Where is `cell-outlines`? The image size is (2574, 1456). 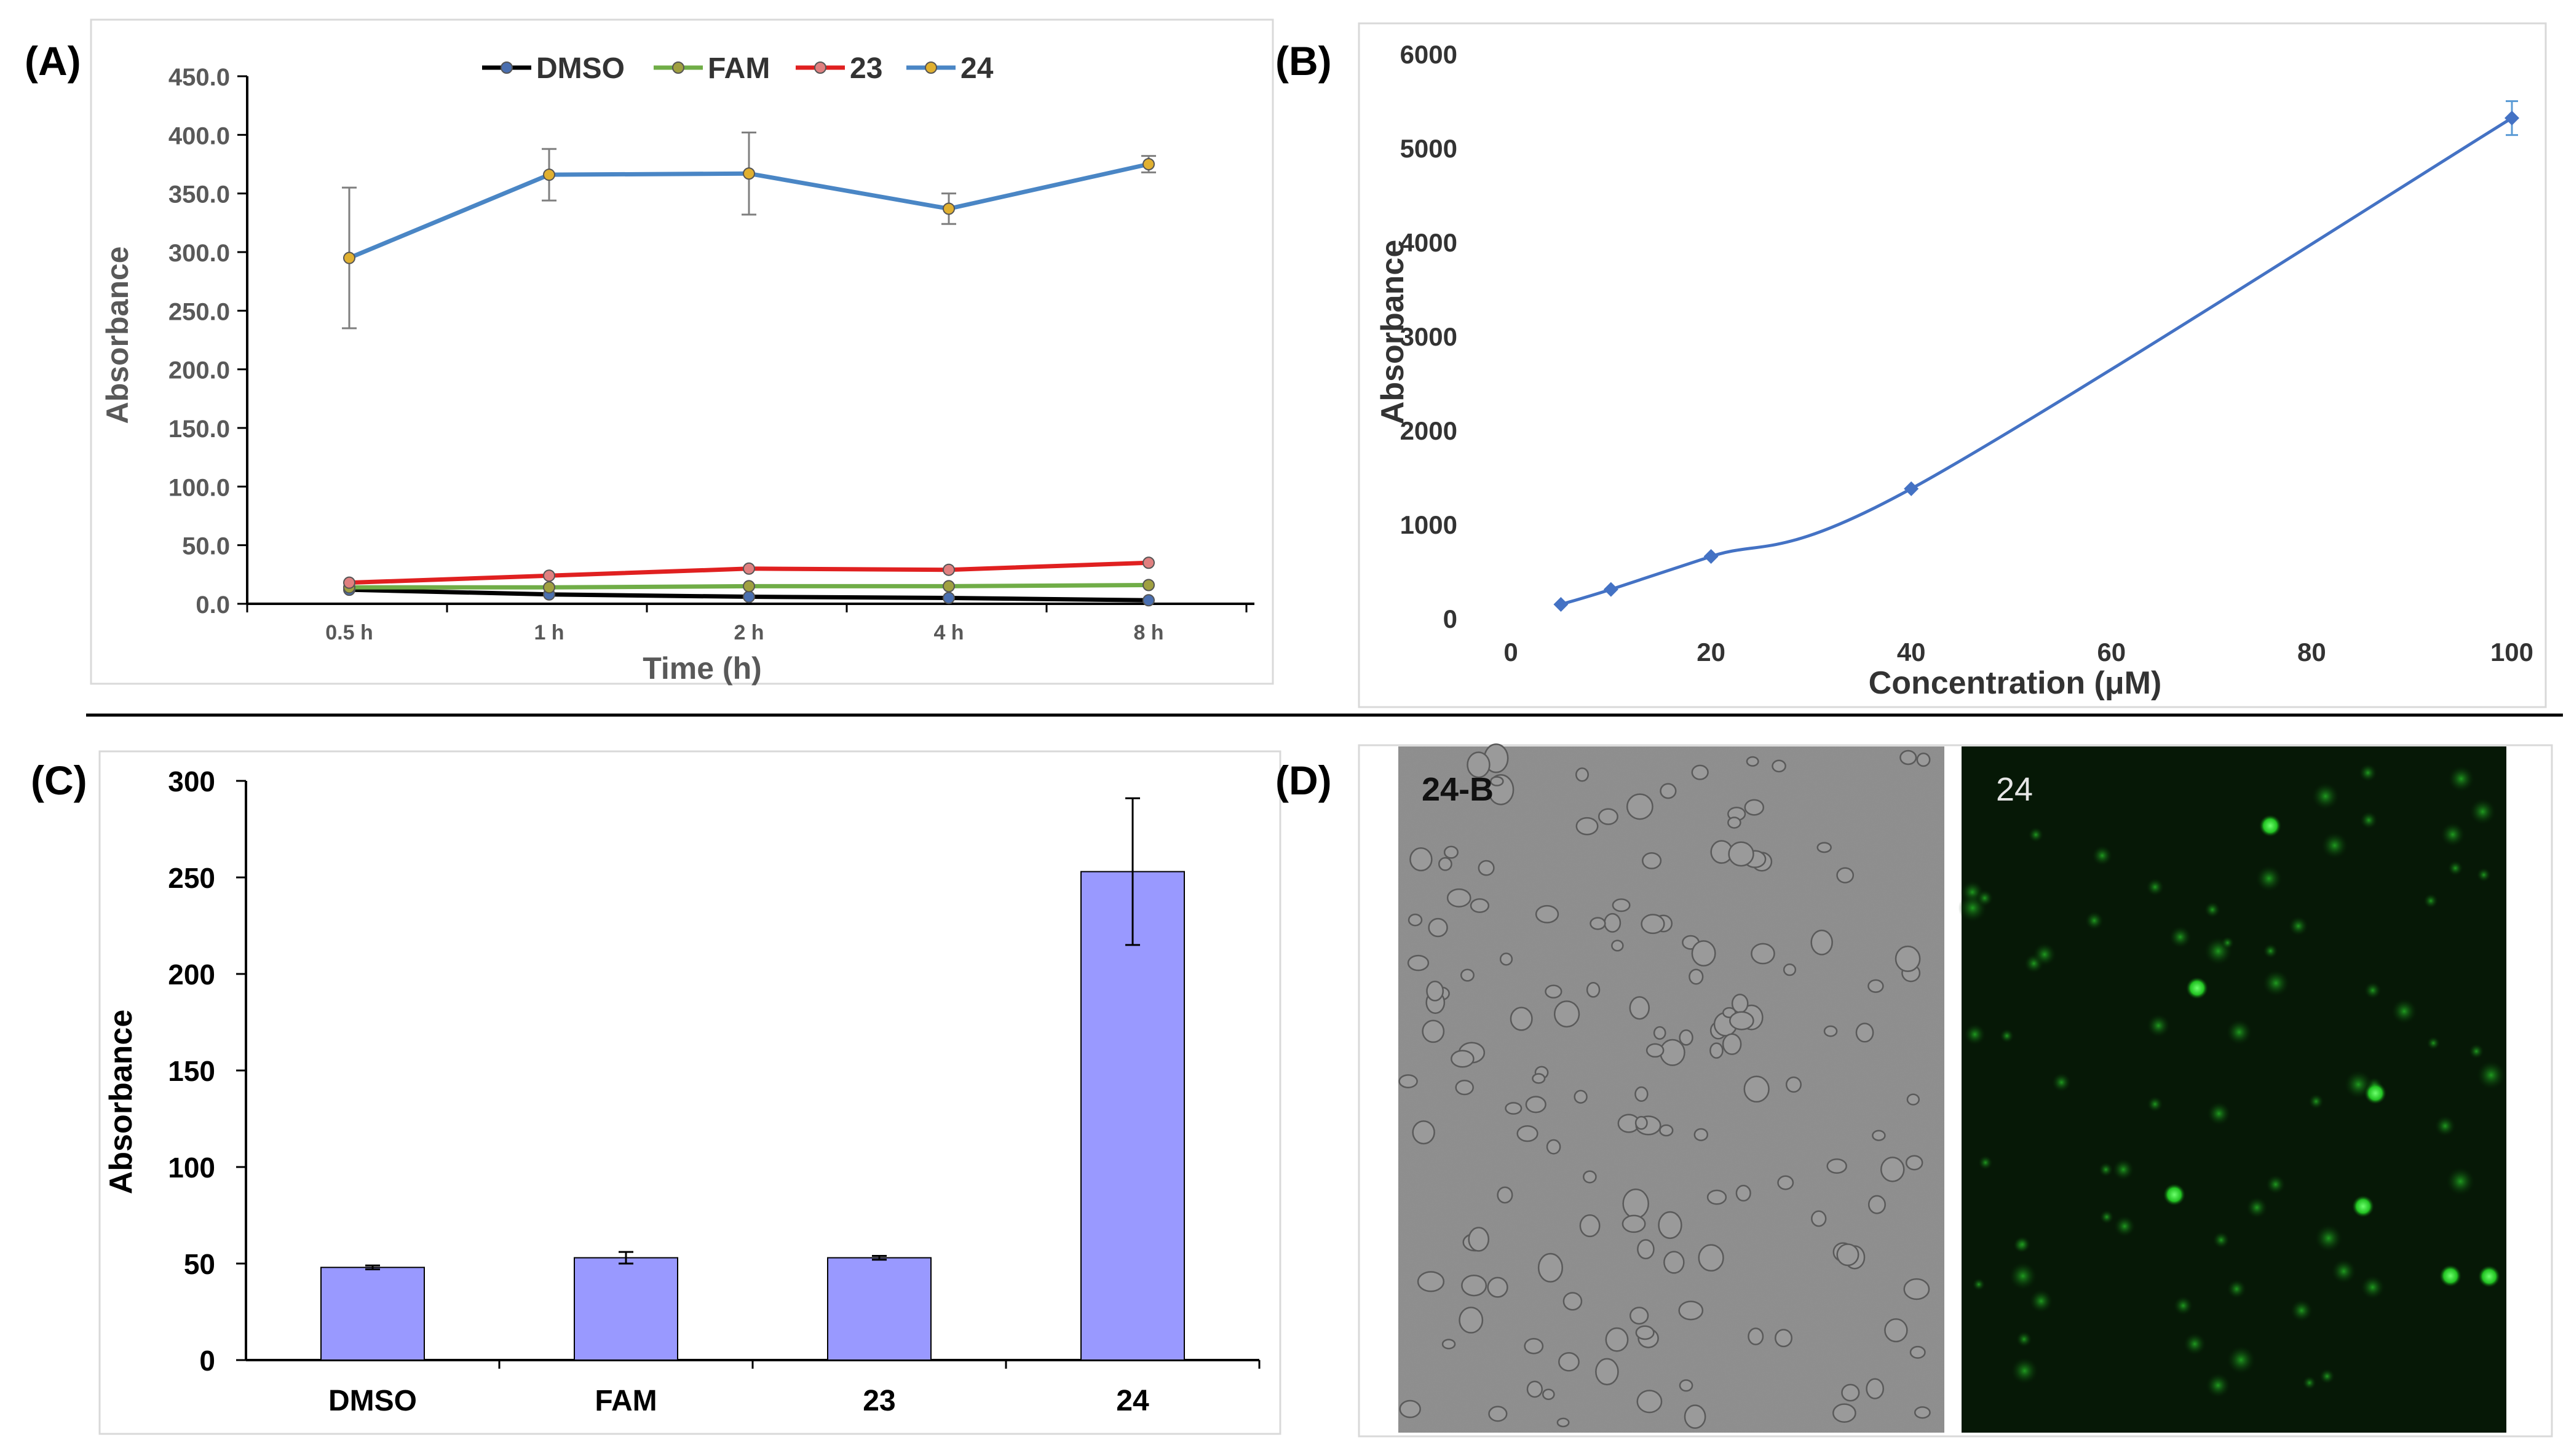 cell-outlines is located at coordinates (1664, 1086).